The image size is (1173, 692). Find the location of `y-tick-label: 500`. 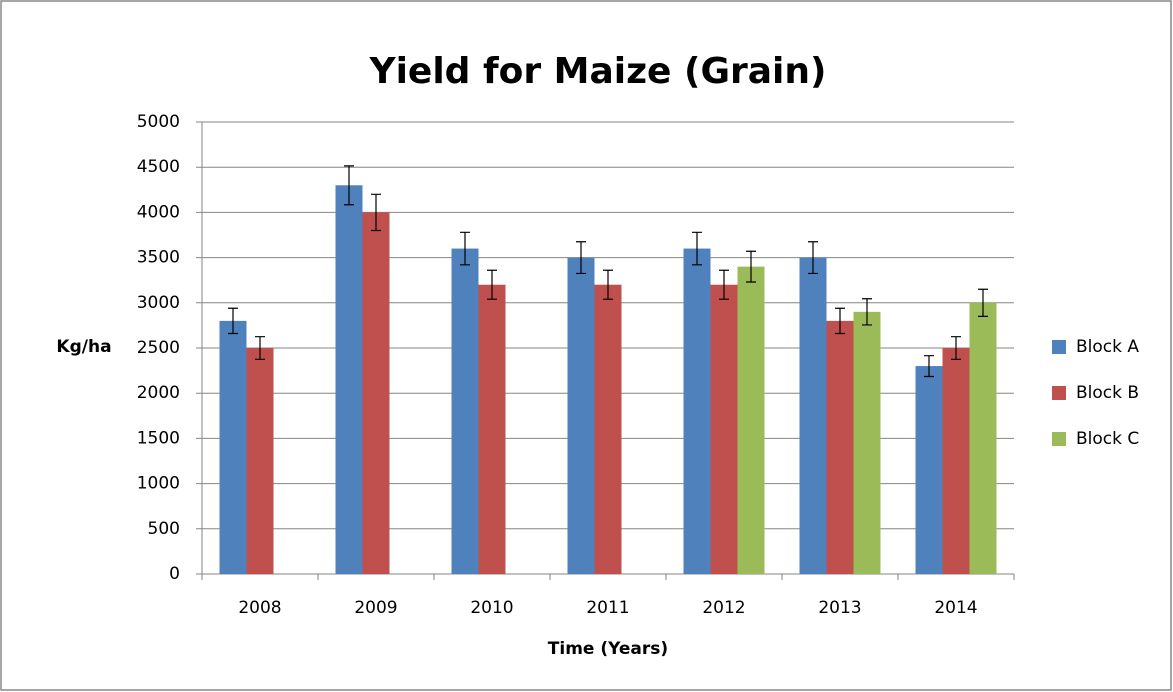

y-tick-label: 500 is located at coordinates (164, 529).